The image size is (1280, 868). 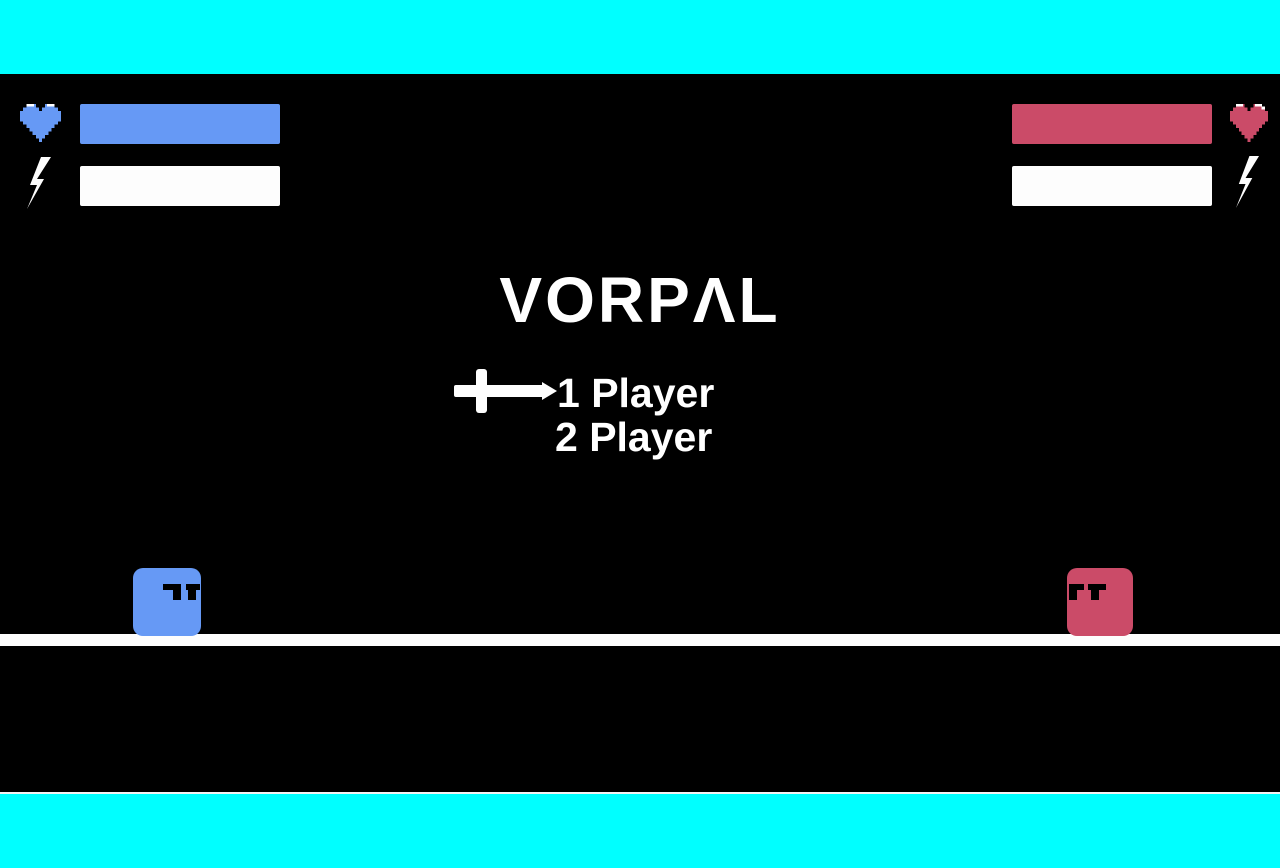 I want to click on player1-fighter-sprite, so click(x=167, y=602).